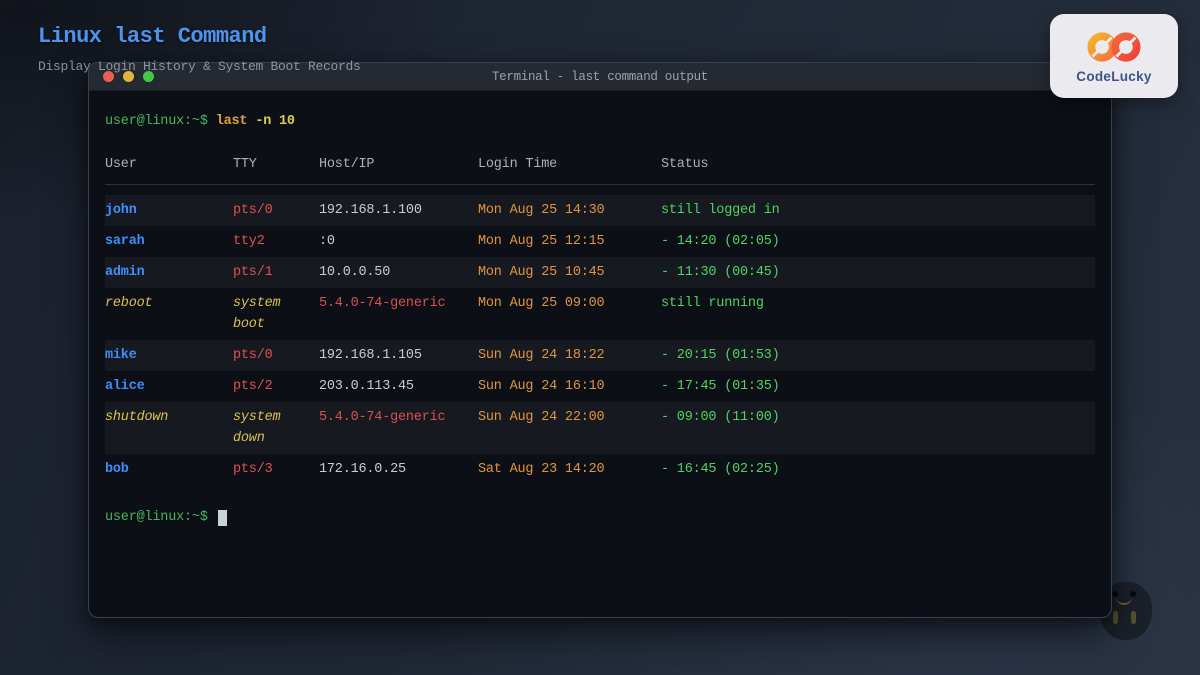  Describe the element at coordinates (121, 164) in the screenshot. I see `header-user: User` at that location.